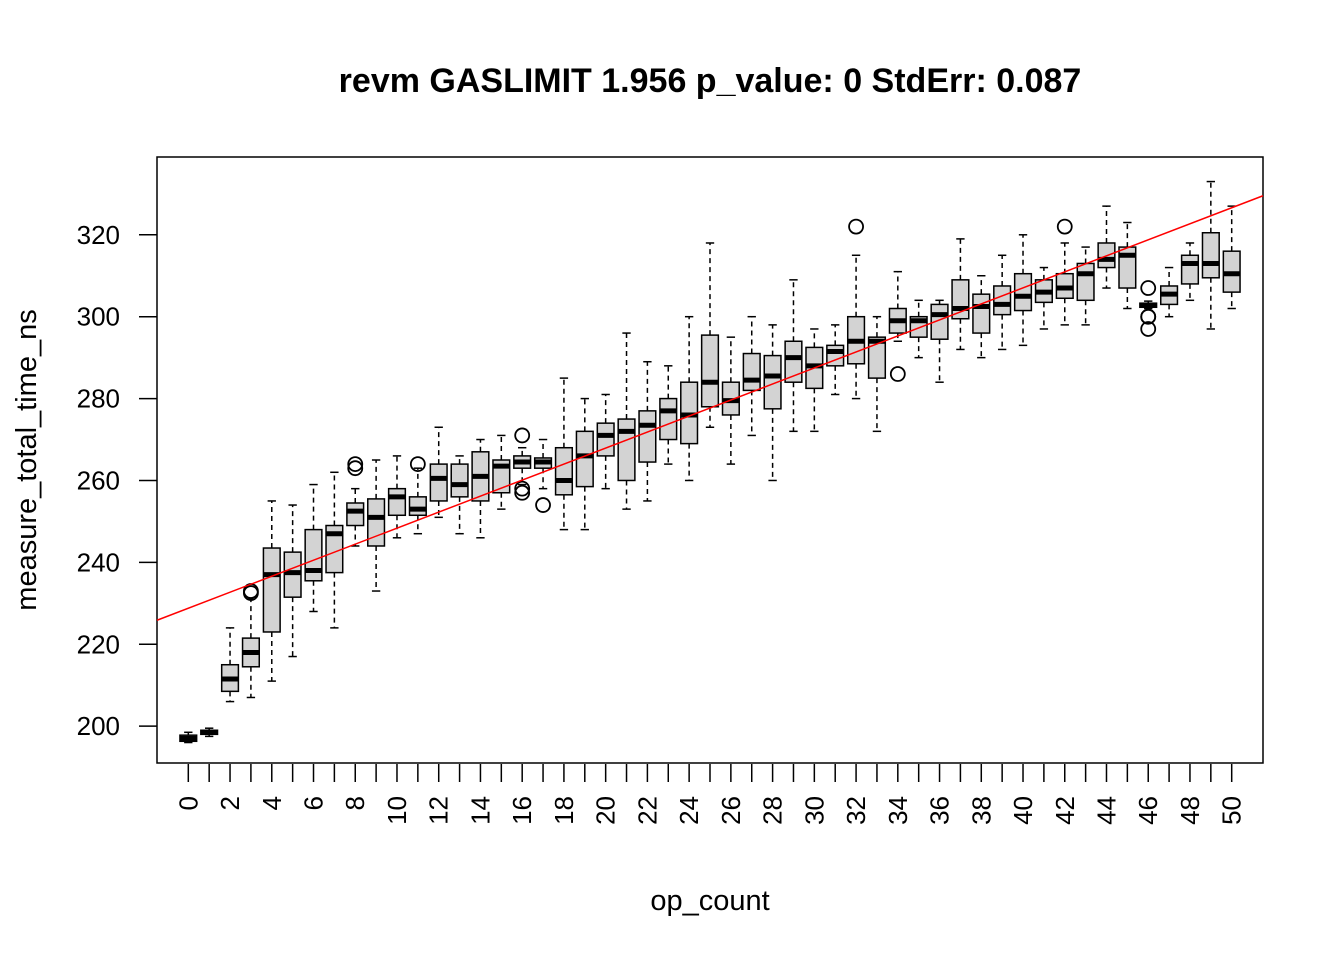  What do you see at coordinates (1106, 810) in the screenshot?
I see `x-tick-label: 44` at bounding box center [1106, 810].